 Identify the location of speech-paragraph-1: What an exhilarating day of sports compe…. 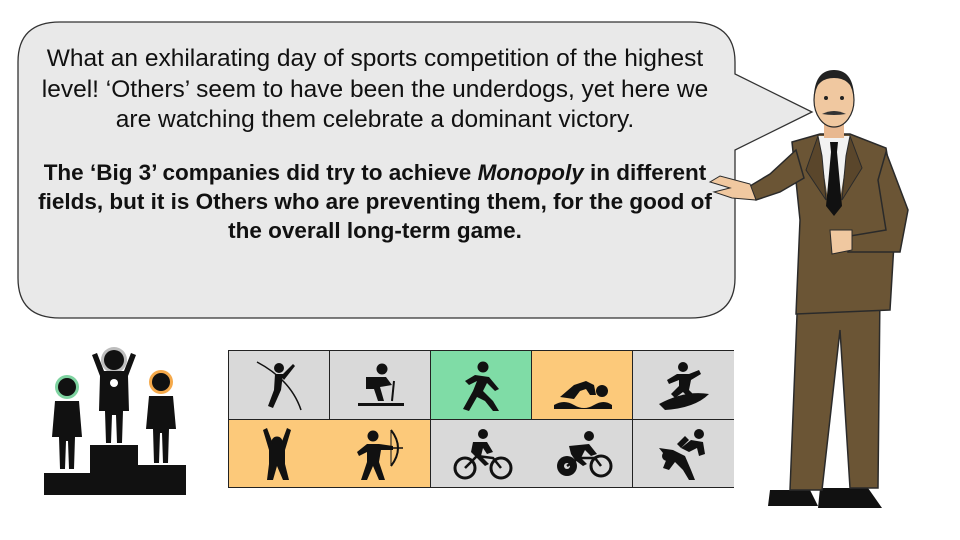
(375, 89).